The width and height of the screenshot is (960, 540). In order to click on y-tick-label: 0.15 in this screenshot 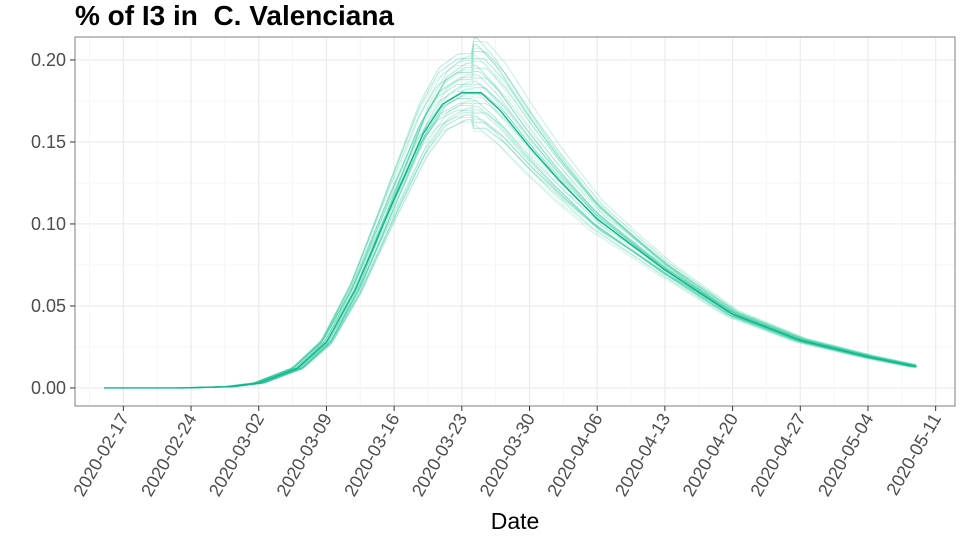, I will do `click(48, 142)`.